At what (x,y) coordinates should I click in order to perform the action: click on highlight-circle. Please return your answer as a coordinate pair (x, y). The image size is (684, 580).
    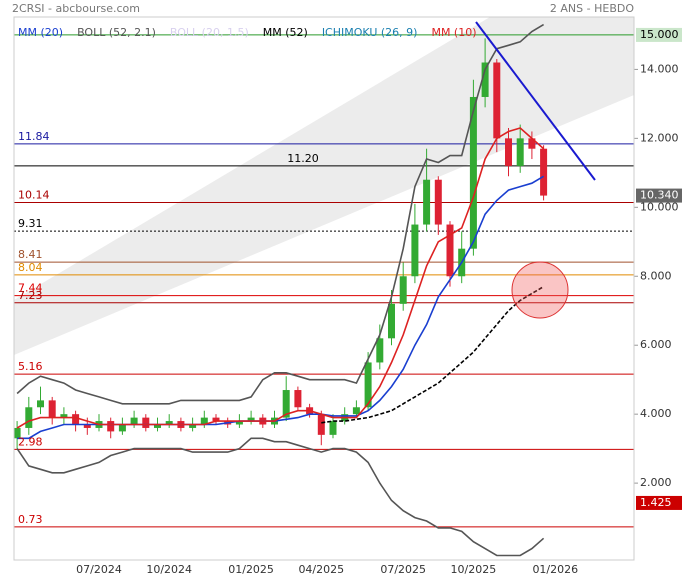
    Looking at the image, I should click on (540, 290).